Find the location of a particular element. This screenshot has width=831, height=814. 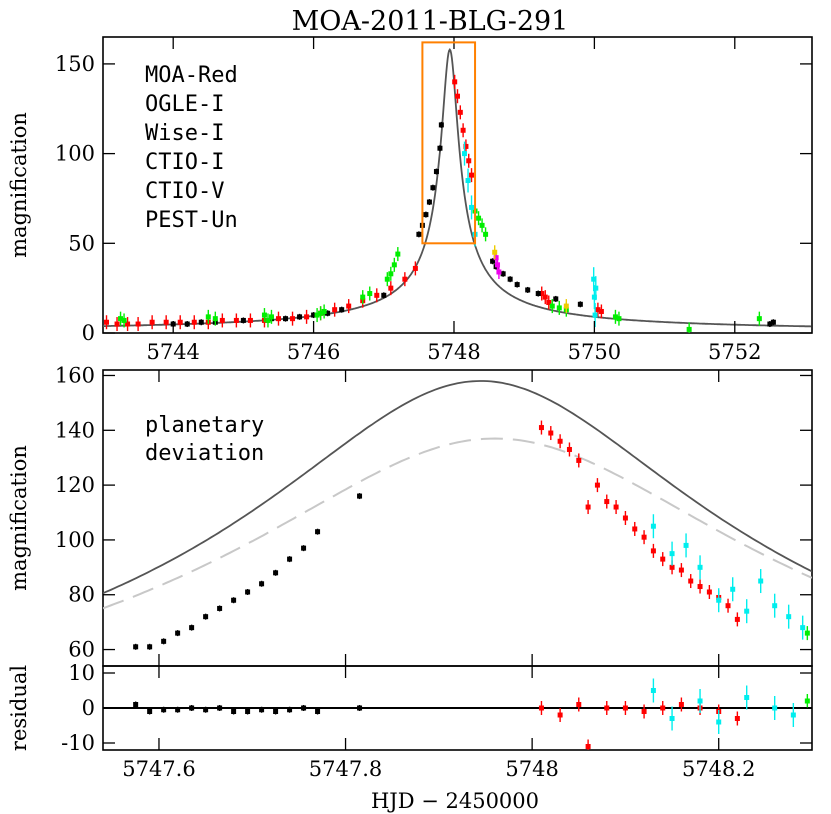

legend-entry: MOA-Red is located at coordinates (191, 75).